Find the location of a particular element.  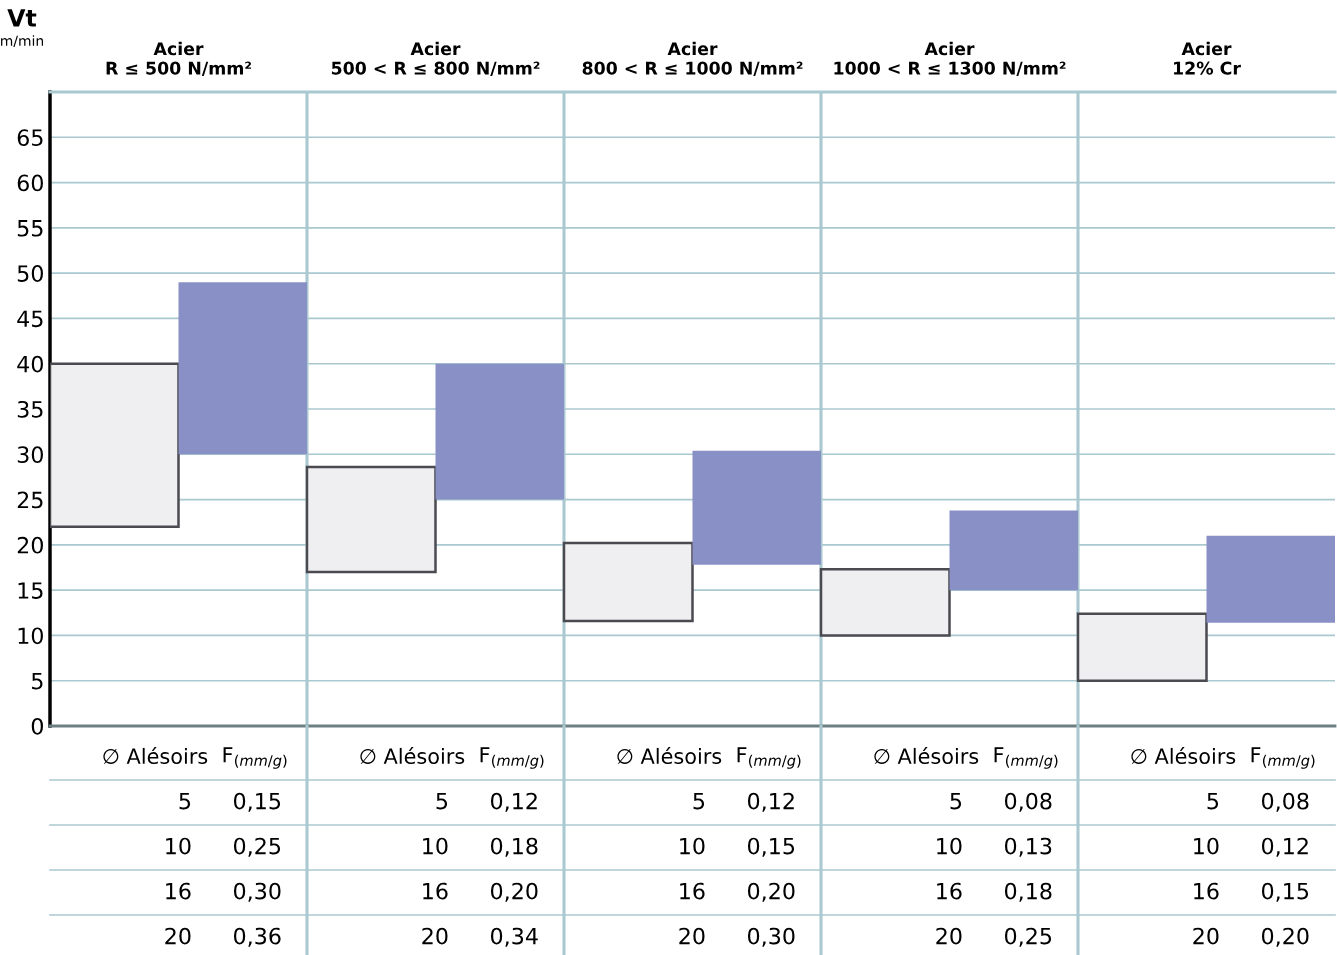

y-tick-label: 50 is located at coordinates (30, 273).